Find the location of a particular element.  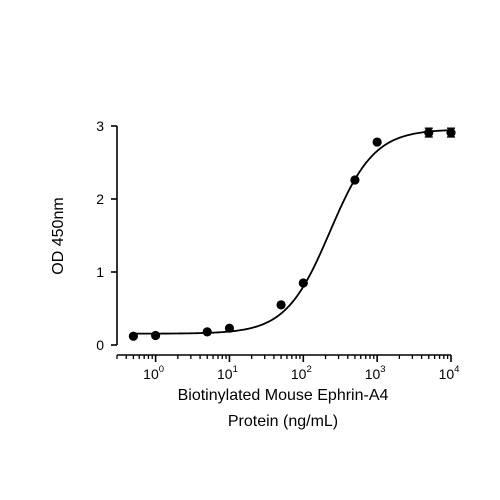

x-axis-title-line1: Biotinylated Mouse Ephrin-A4 is located at coordinates (283, 395).